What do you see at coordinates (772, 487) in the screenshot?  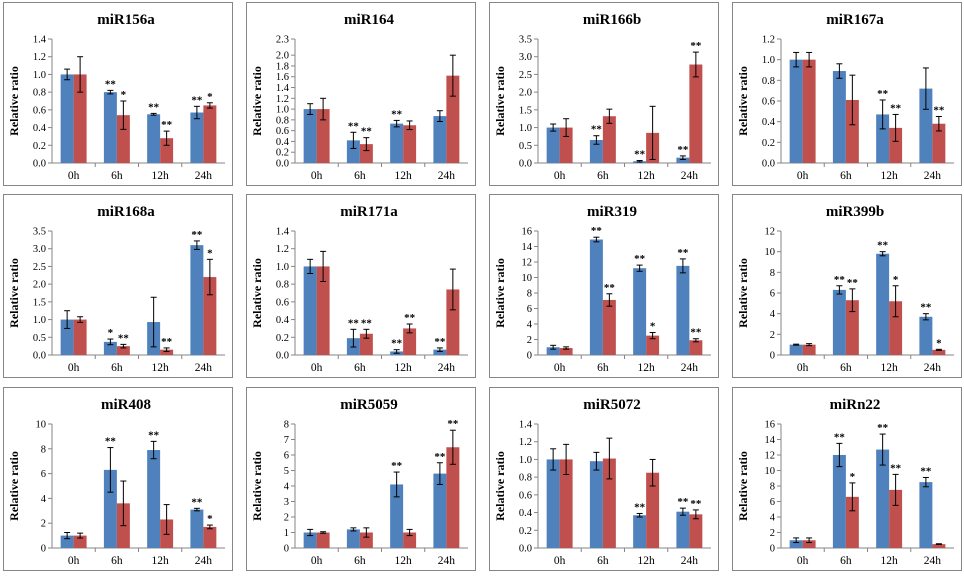 I see `y-tick-label: 8` at bounding box center [772, 487].